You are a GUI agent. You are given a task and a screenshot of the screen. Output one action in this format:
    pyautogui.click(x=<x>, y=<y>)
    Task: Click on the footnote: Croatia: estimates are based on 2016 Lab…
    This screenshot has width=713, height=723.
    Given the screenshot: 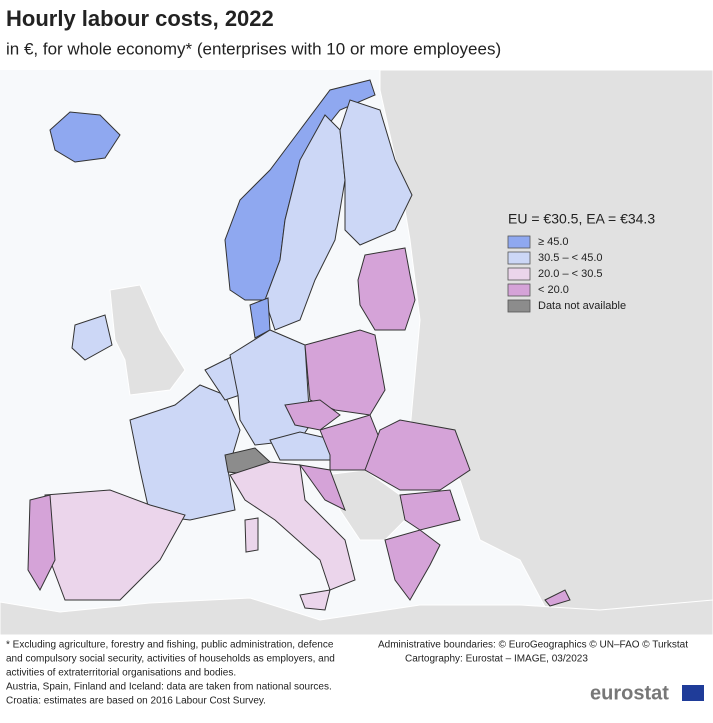 What is the action you would take?
    pyautogui.click(x=136, y=701)
    